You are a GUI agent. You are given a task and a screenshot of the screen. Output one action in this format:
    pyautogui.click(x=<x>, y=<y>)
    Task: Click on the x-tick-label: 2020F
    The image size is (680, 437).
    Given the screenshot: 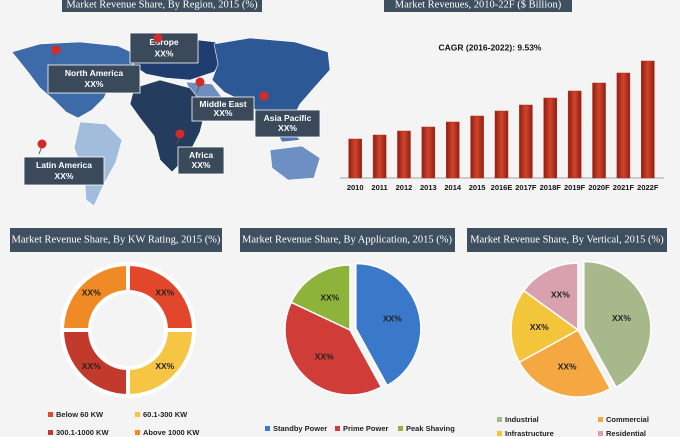 What is the action you would take?
    pyautogui.click(x=599, y=187)
    